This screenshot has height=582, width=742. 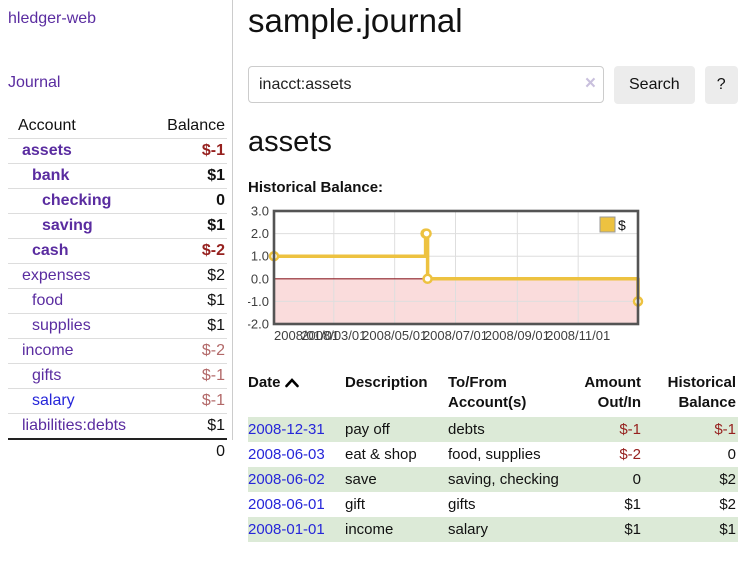 What do you see at coordinates (487, 392) in the screenshot?
I see `register-header-accounts: To/From Account(s)` at bounding box center [487, 392].